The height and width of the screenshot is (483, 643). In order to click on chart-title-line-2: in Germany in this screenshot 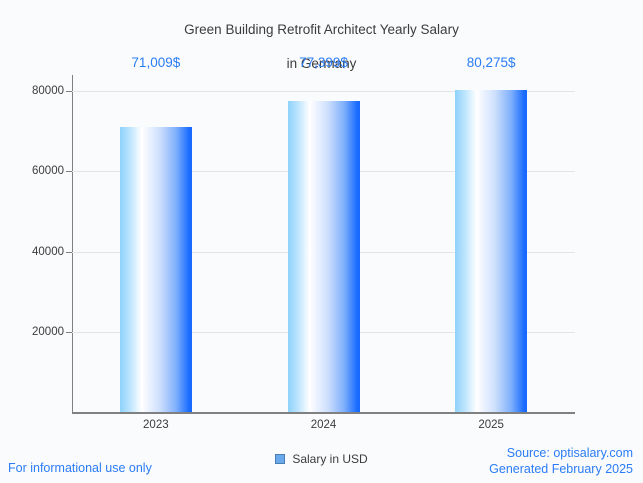, I will do `click(321, 63)`.